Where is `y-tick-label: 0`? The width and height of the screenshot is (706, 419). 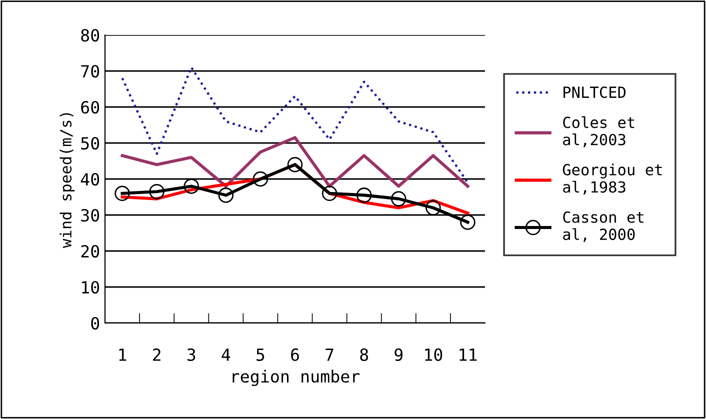 y-tick-label: 0 is located at coordinates (95, 323).